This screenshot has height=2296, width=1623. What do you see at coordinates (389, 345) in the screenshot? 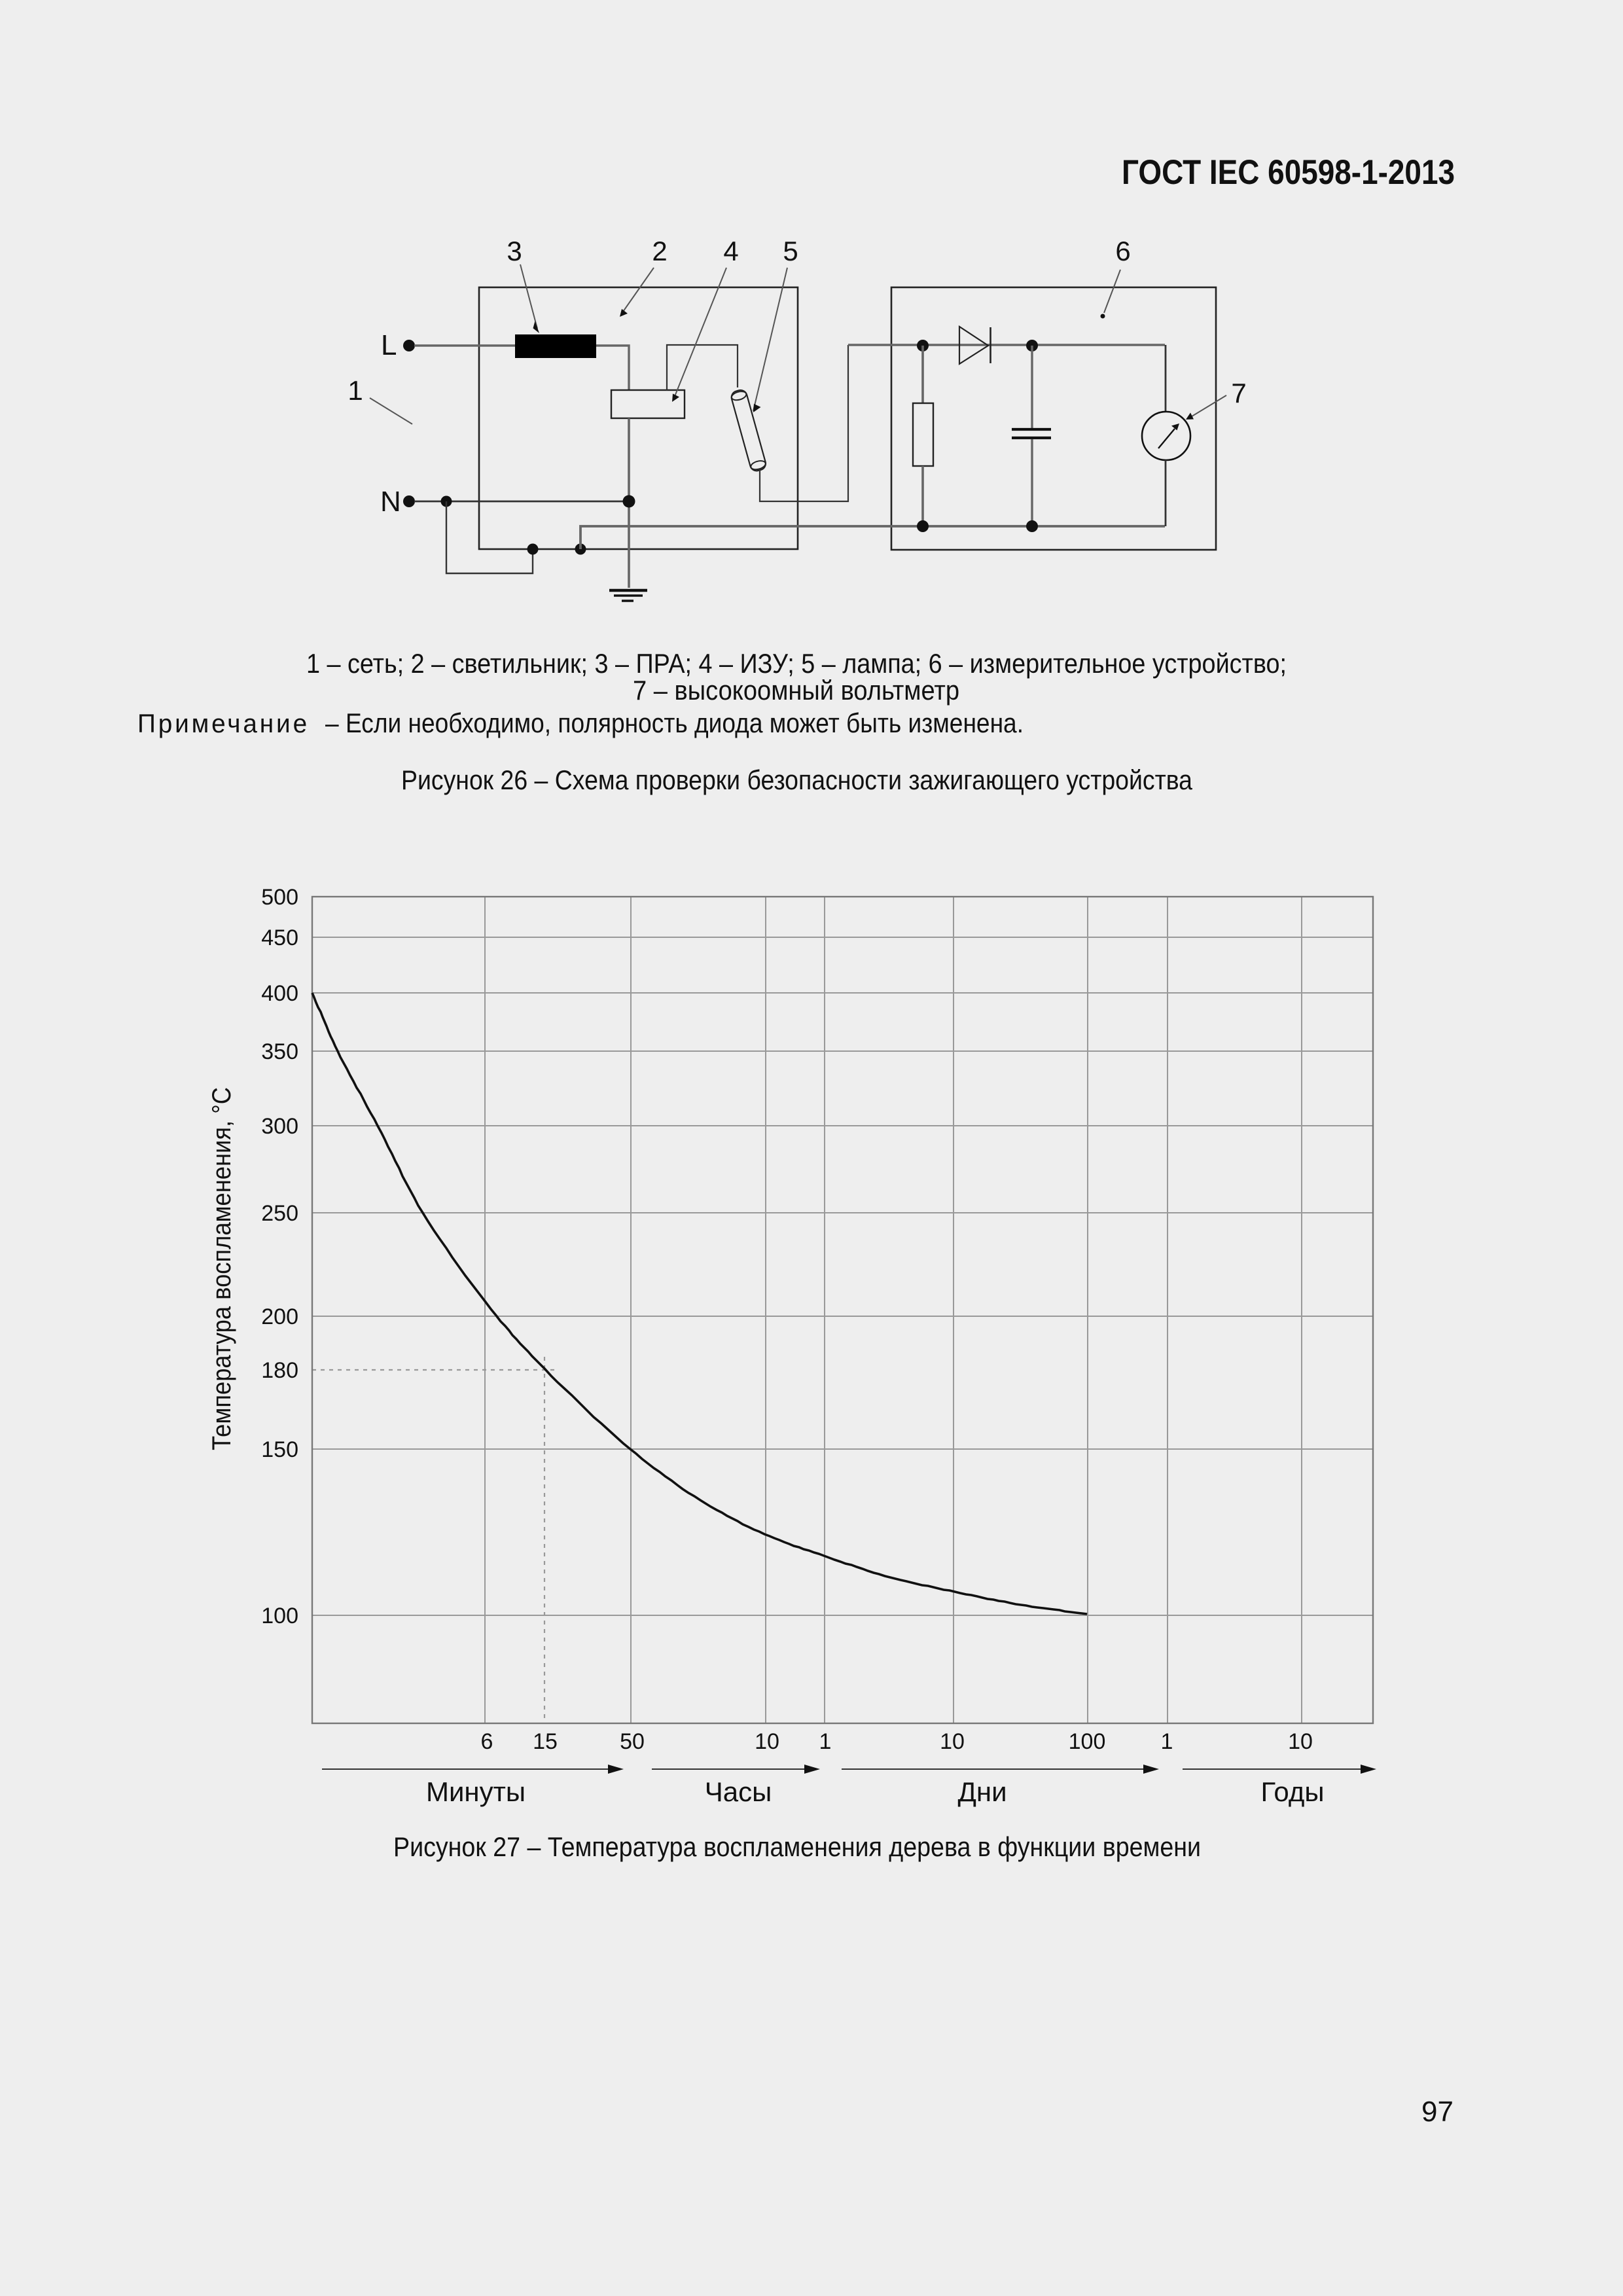
I see `svg-text: L` at bounding box center [389, 345].